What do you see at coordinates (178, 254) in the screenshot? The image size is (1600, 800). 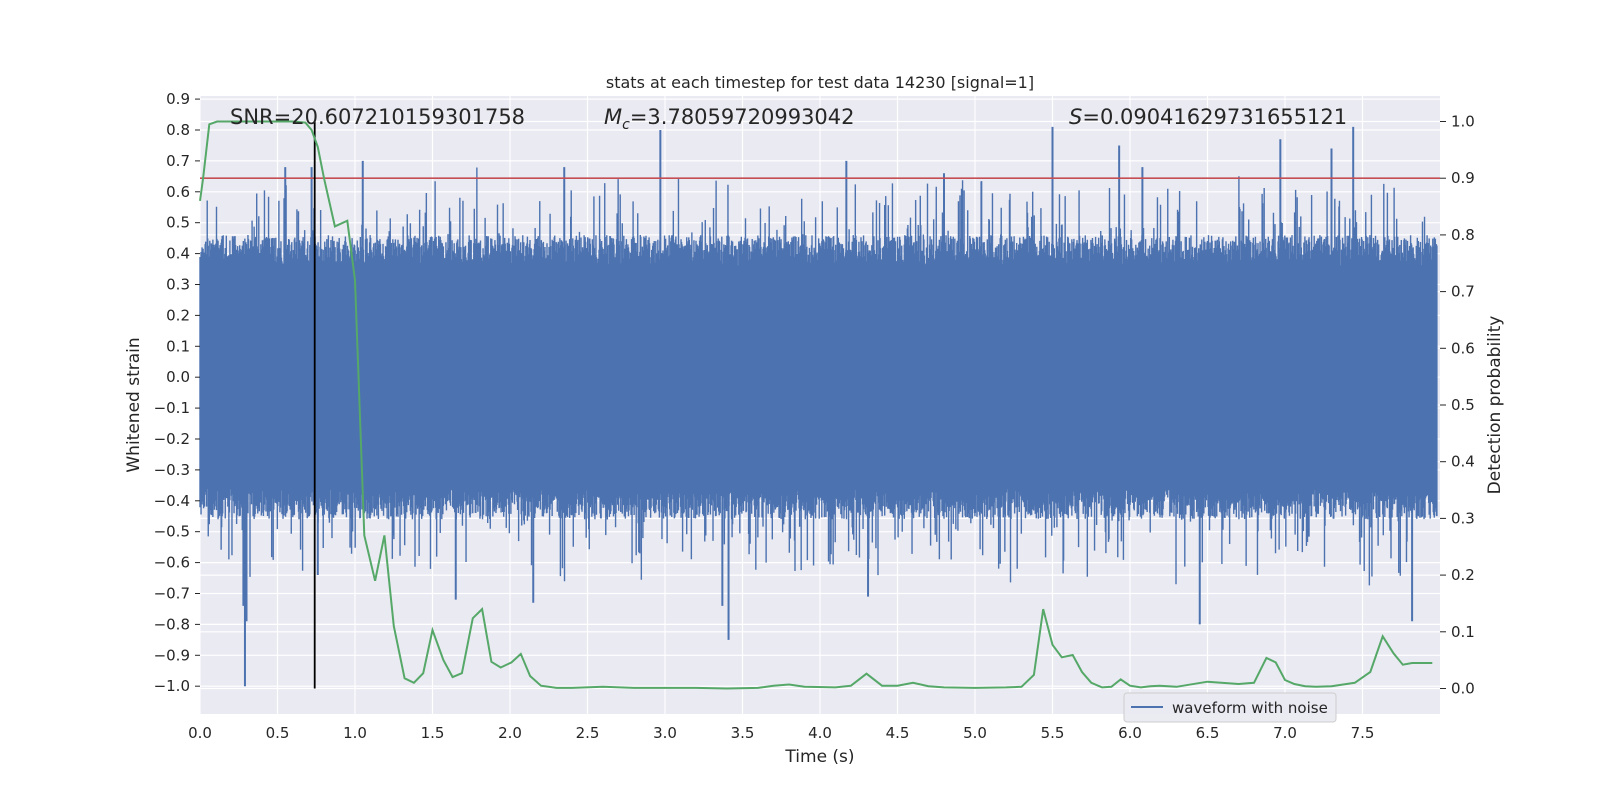 I see `y-tick-label-left: 0.4` at bounding box center [178, 254].